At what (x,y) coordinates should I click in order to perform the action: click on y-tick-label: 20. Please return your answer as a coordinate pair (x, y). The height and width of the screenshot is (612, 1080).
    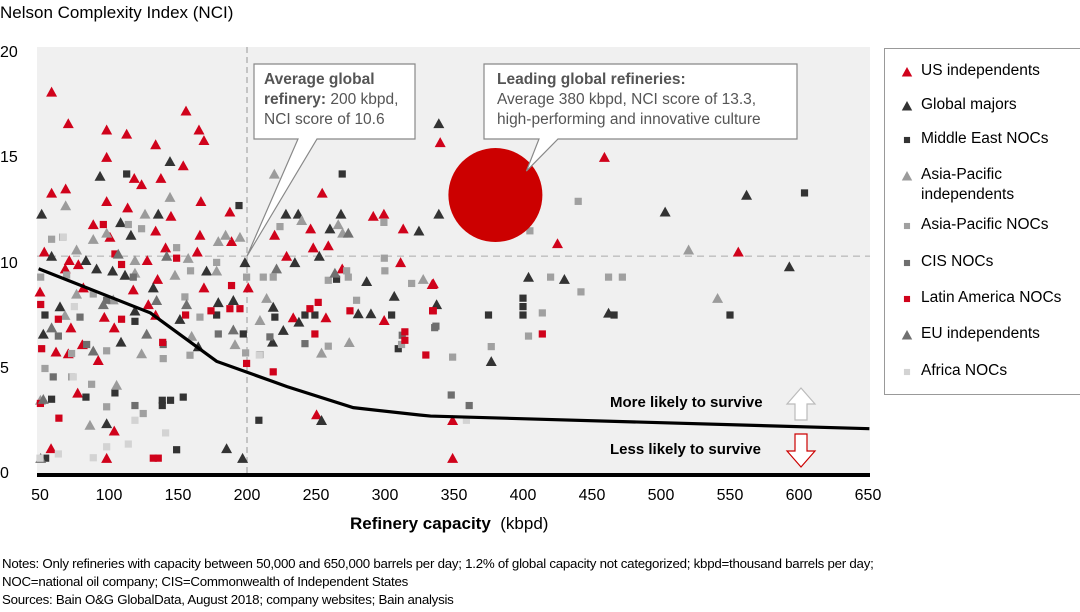
    Looking at the image, I should click on (9, 52).